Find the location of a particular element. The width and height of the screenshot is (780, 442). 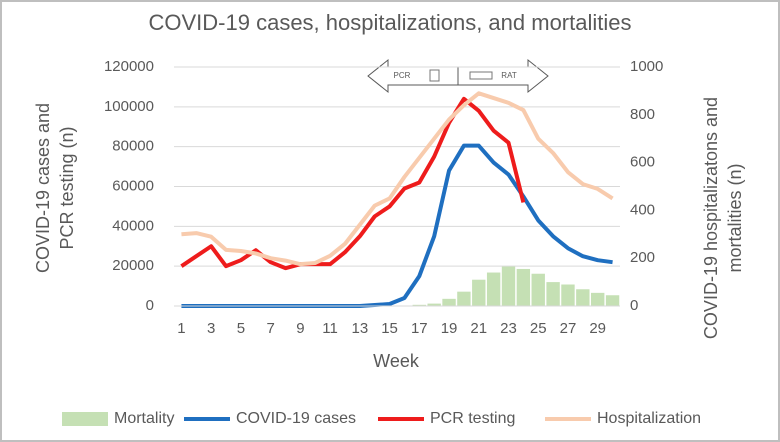

x-tick-label: 19 is located at coordinates (449, 328).